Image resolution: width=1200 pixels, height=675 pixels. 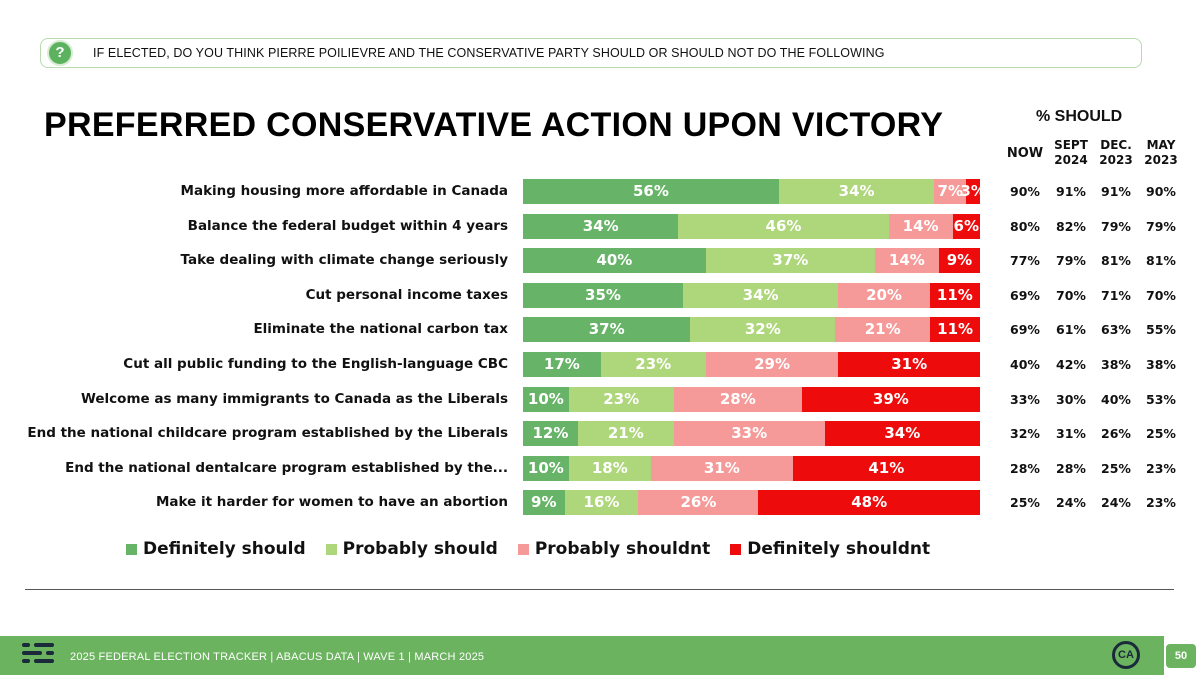 What do you see at coordinates (561, 364) in the screenshot?
I see `data-label: 17%` at bounding box center [561, 364].